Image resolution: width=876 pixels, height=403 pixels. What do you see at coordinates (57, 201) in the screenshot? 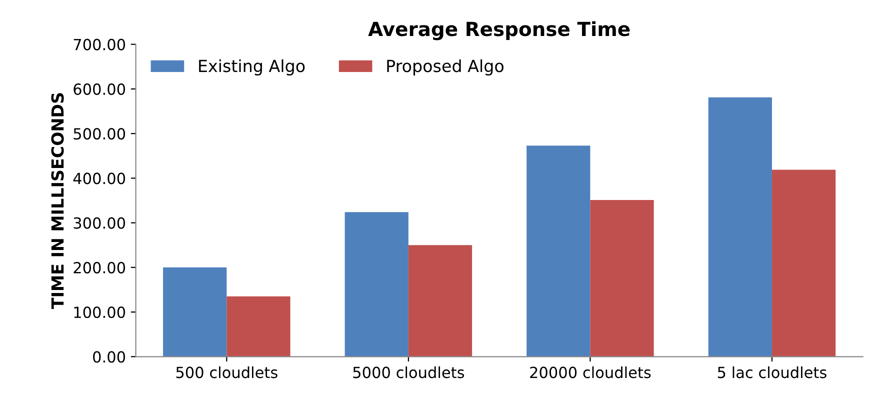
I see `y-axis-title: TIME IN MILLISECONDS` at bounding box center [57, 201].